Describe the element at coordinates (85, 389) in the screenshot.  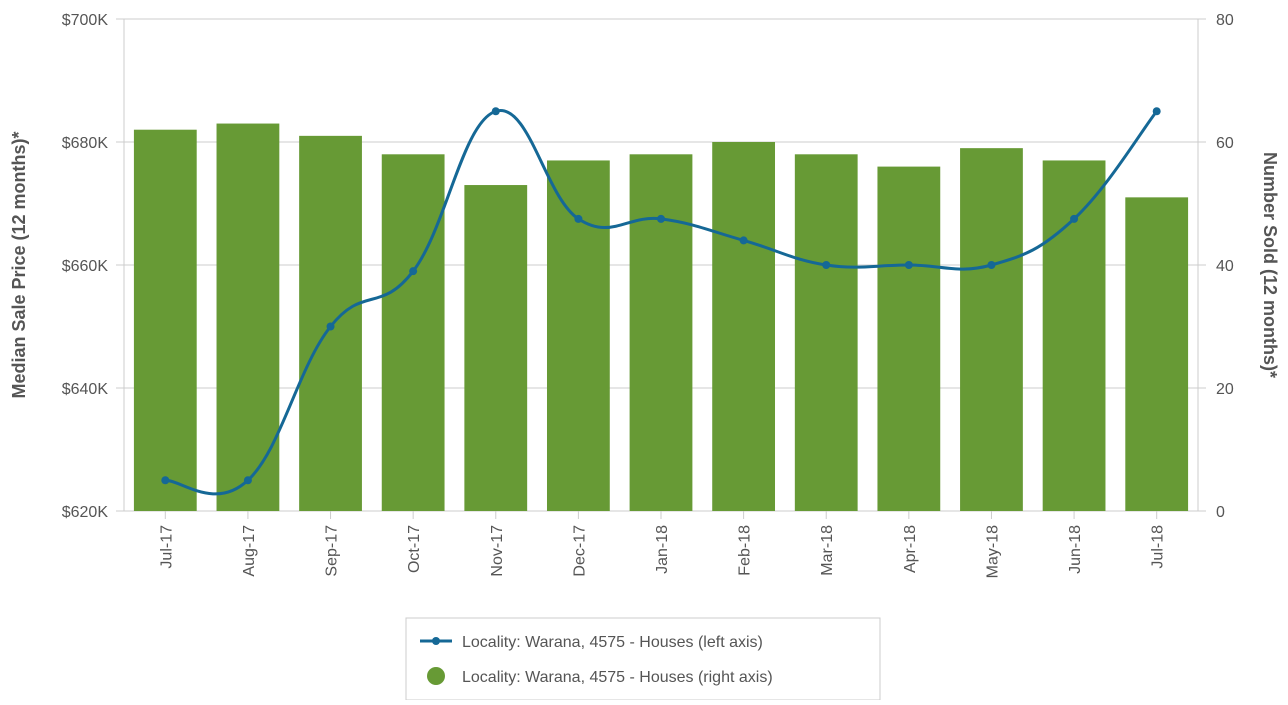
I see `y-tick-label: $640K` at that location.